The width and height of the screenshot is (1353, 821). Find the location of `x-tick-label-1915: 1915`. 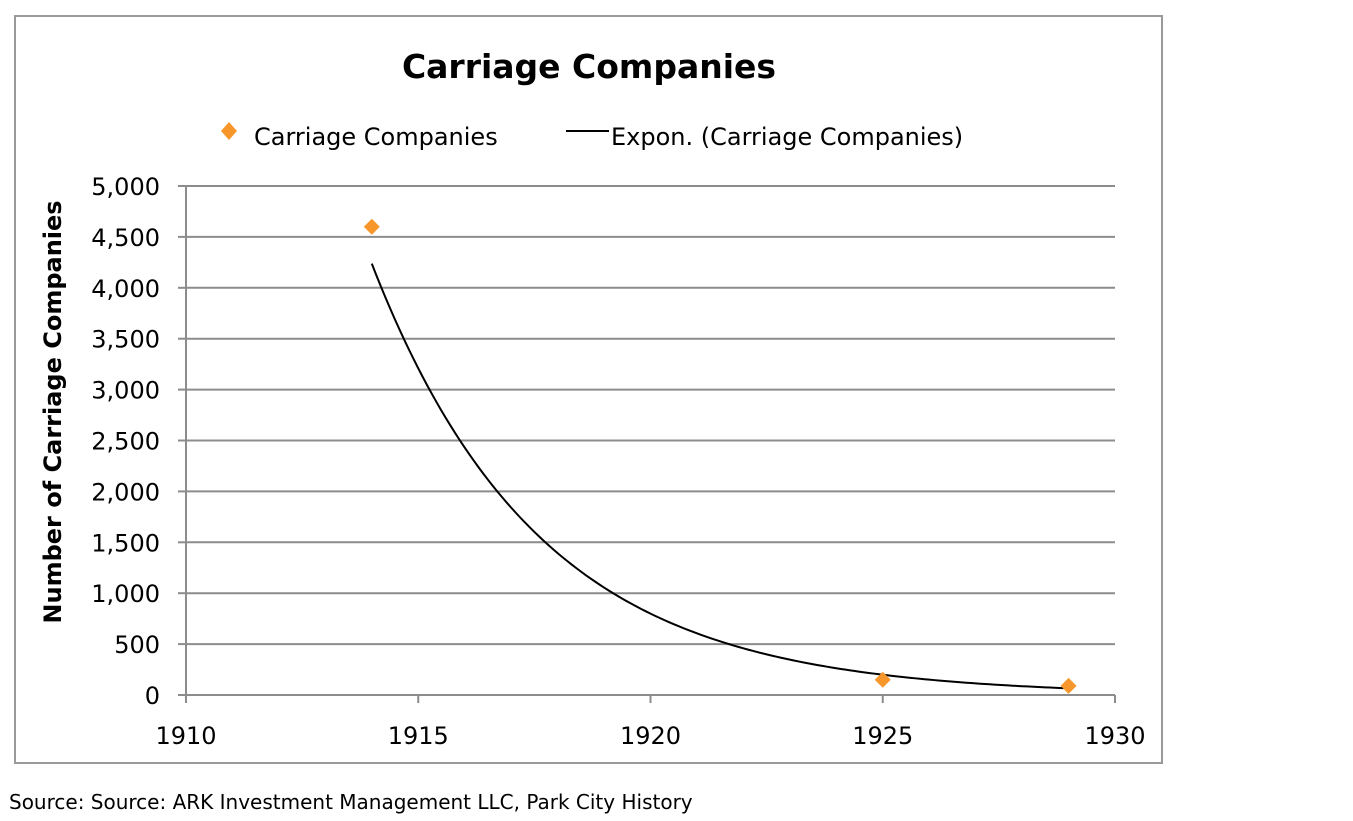

x-tick-label-1915: 1915 is located at coordinates (418, 736).